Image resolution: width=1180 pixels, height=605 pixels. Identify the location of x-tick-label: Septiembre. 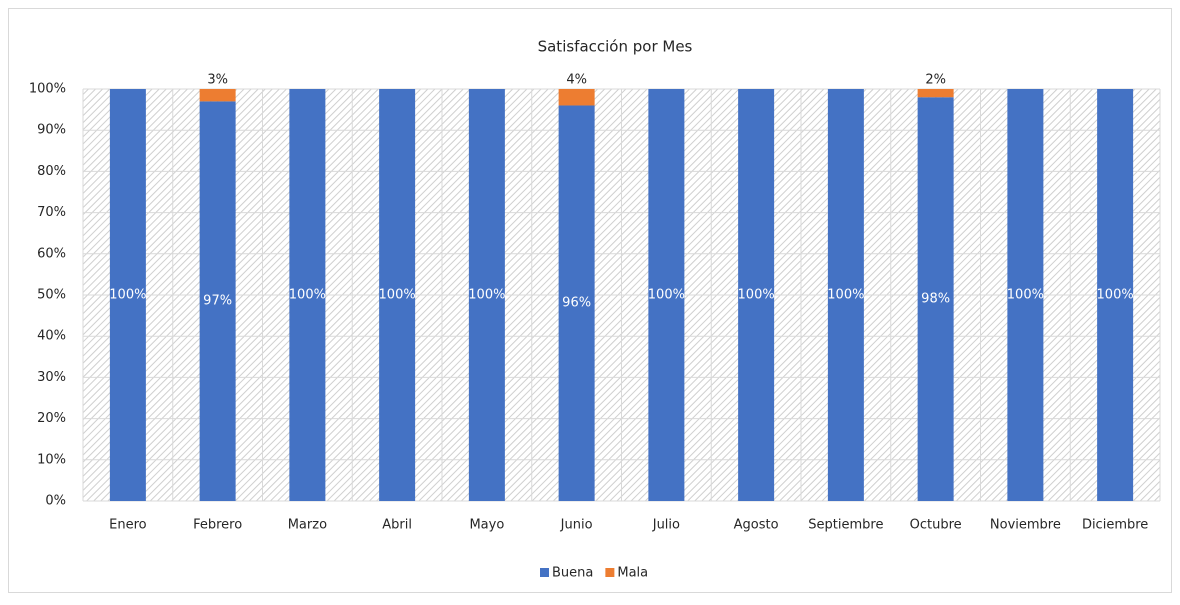
(845, 525).